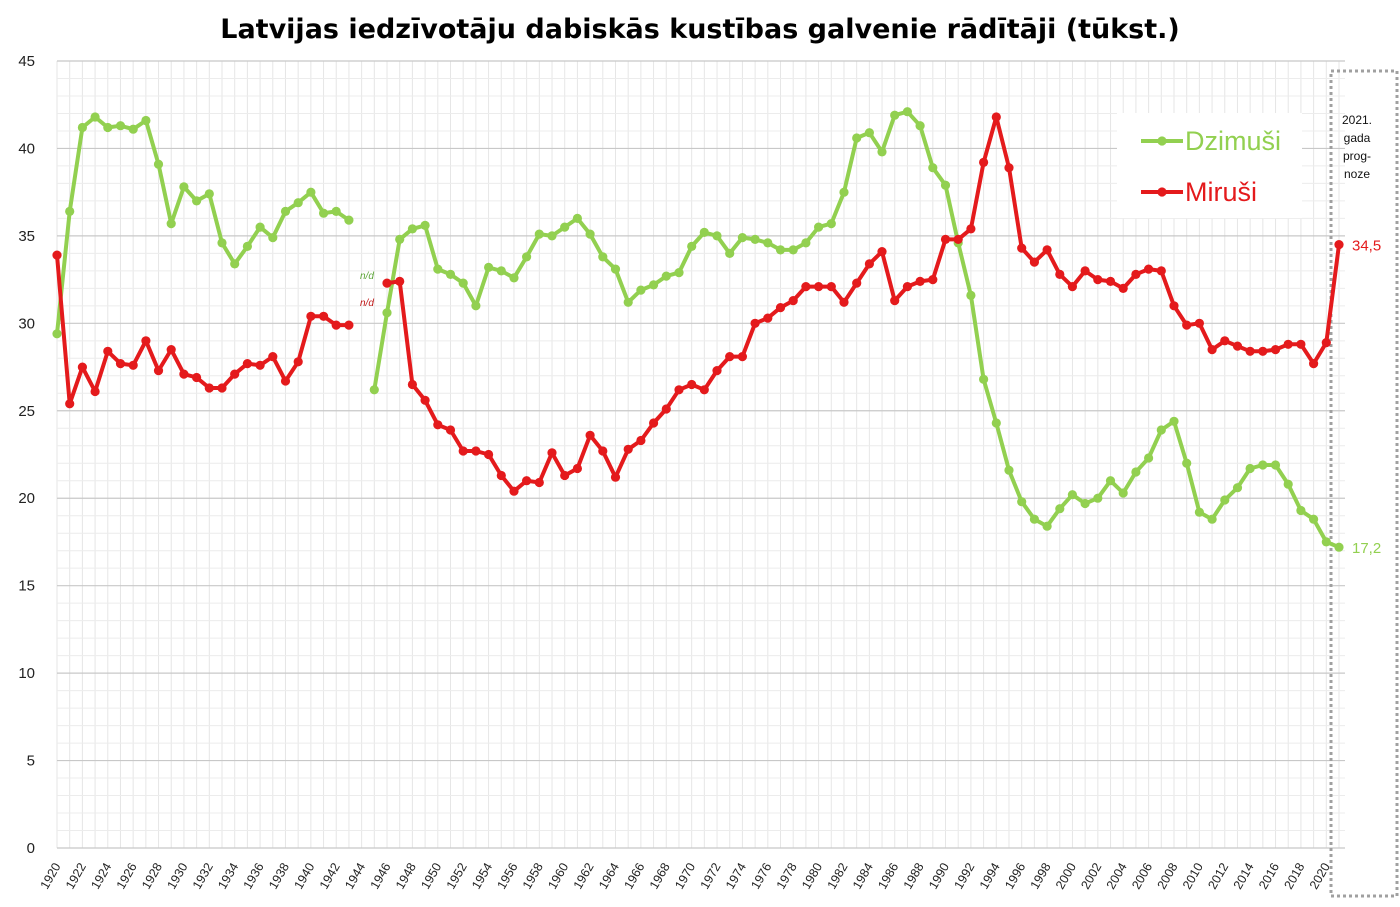 This screenshot has width=1400, height=907. I want to click on x-tick-label: 1986, so click(888, 875).